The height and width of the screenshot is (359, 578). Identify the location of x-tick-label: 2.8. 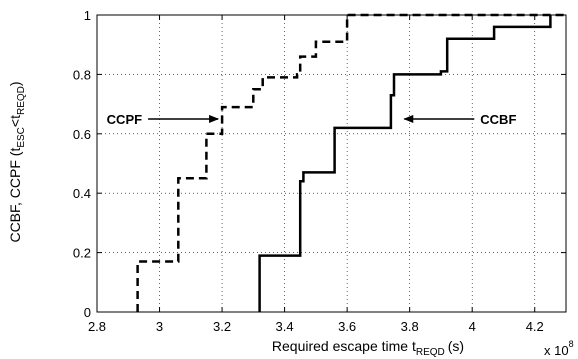
(97, 326).